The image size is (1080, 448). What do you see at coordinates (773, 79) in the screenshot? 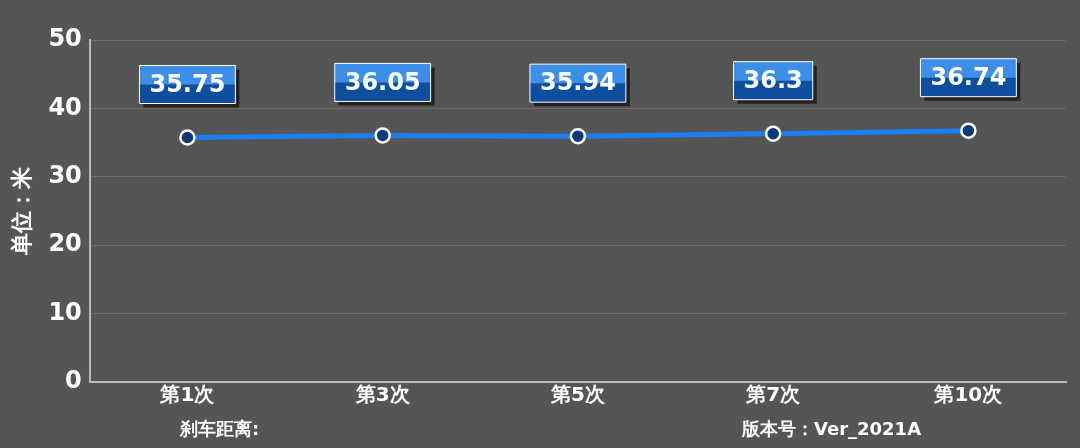
I see `data-label: 36.3` at bounding box center [773, 79].